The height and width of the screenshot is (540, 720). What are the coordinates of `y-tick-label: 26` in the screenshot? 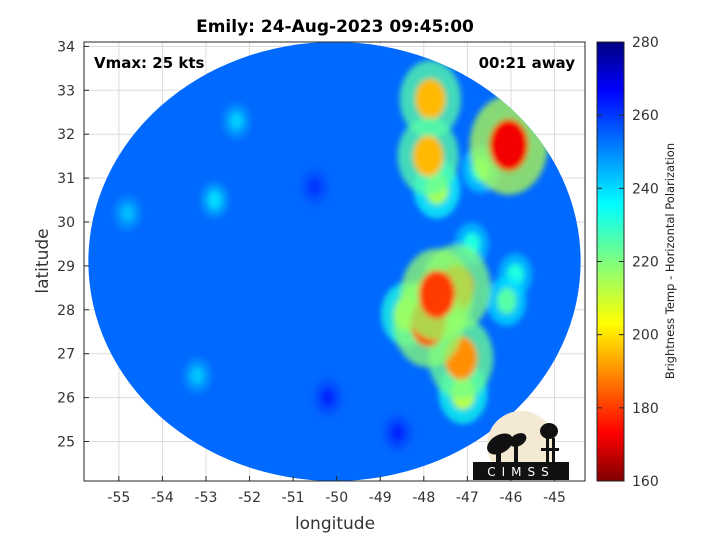 It's located at (66, 399).